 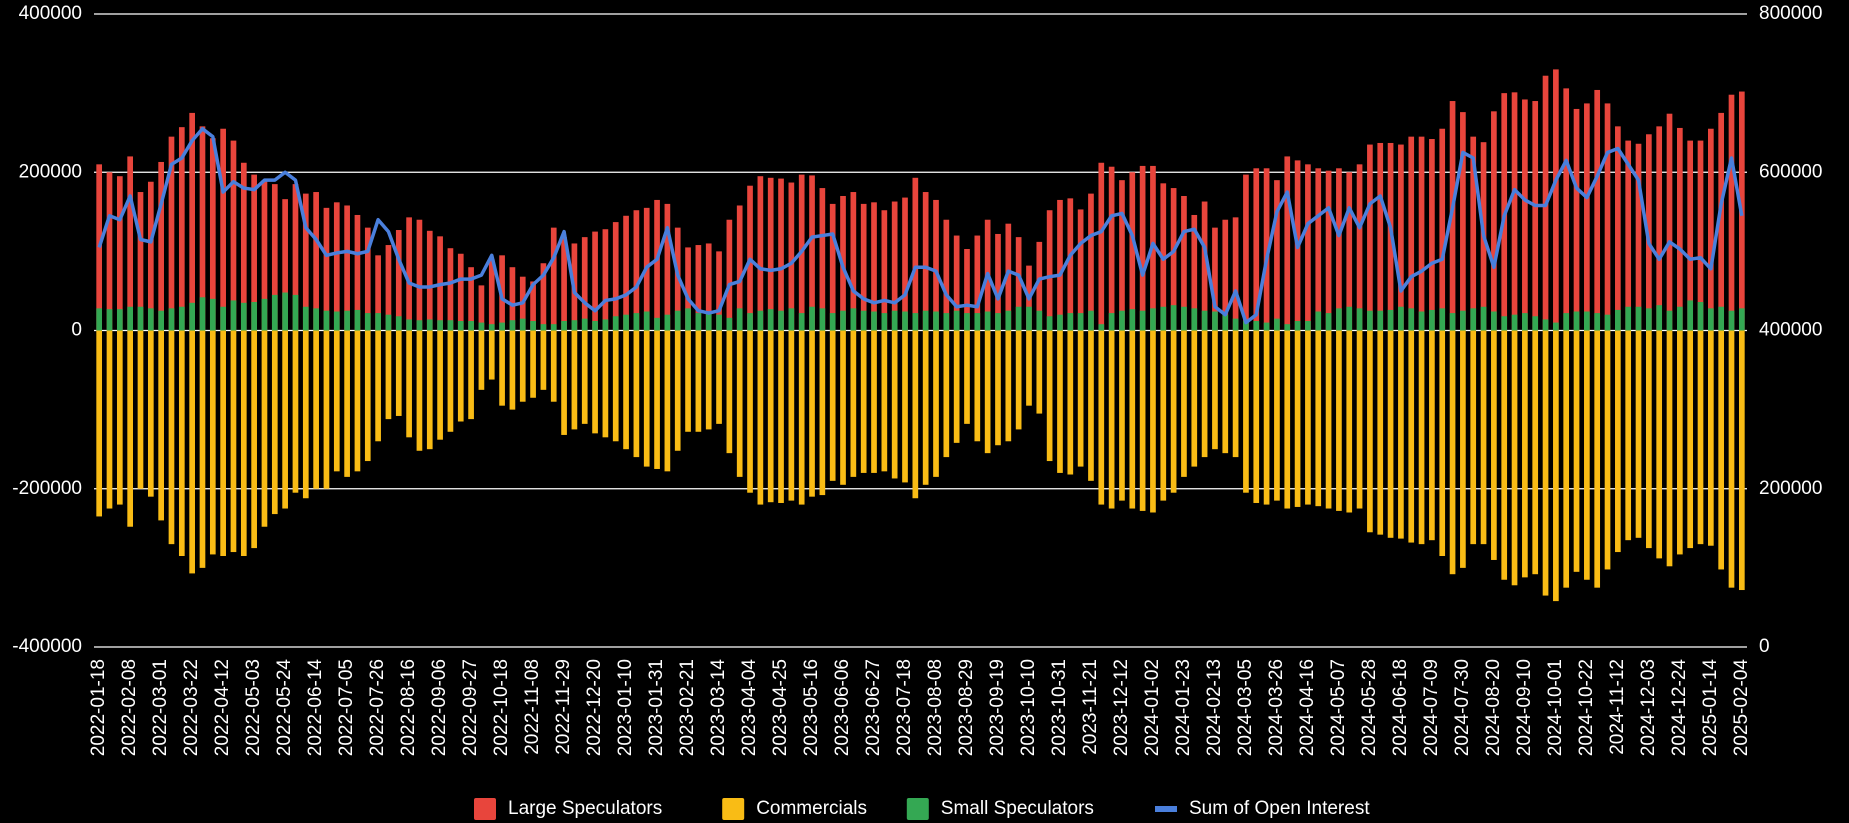 I want to click on x-tick-label: 2023-12-12, so click(x=1121, y=707).